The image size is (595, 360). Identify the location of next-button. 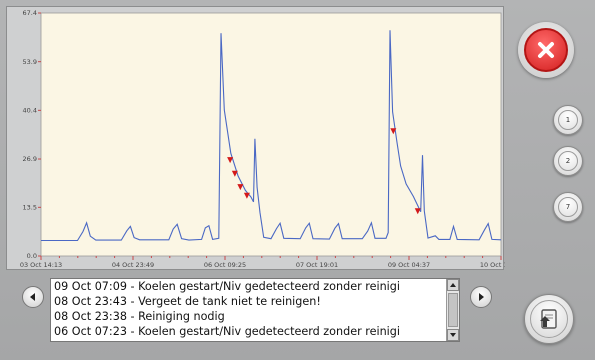
(481, 297).